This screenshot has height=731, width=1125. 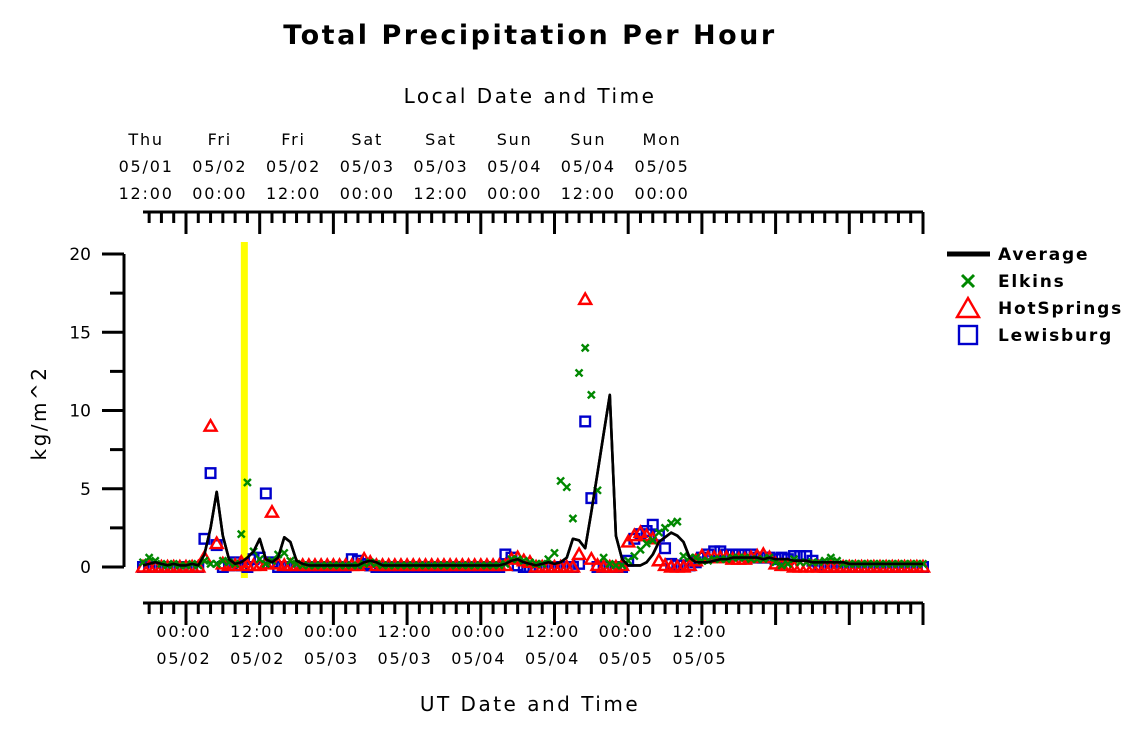 I want to click on x-axis-title: UT Date and Time, so click(x=530, y=704).